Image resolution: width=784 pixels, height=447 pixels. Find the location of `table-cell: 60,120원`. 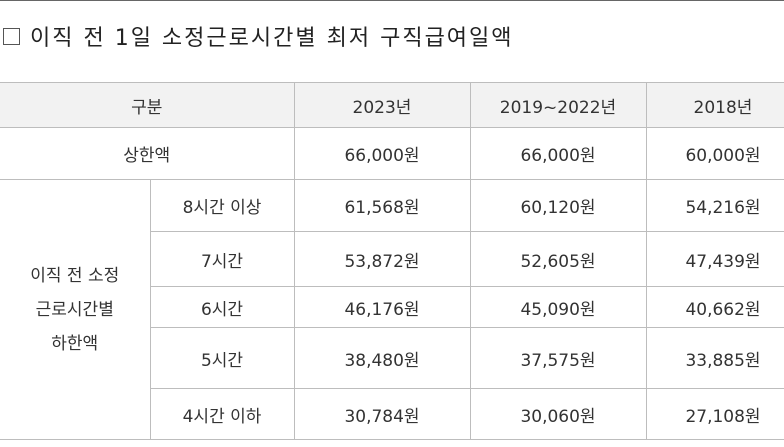

table-cell: 60,120원 is located at coordinates (558, 205).